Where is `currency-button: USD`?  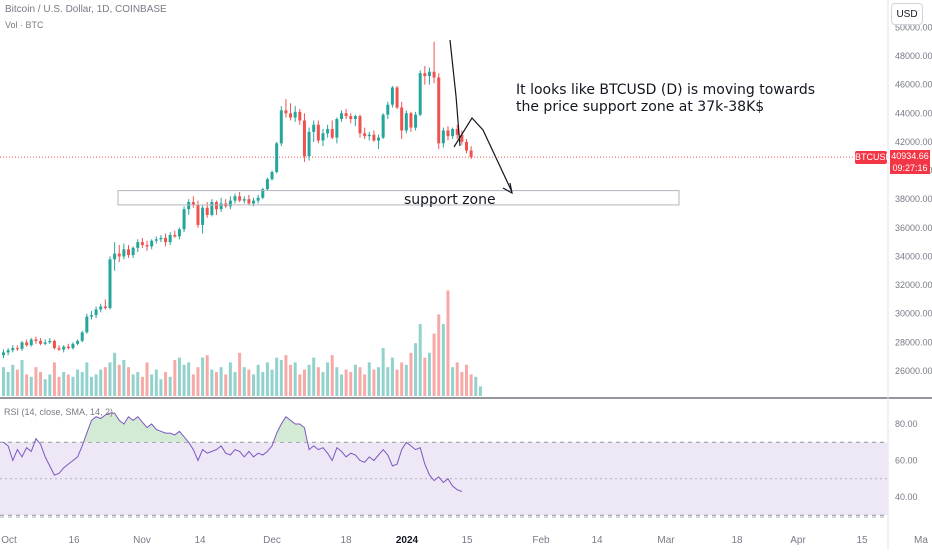
currency-button: USD is located at coordinates (907, 14).